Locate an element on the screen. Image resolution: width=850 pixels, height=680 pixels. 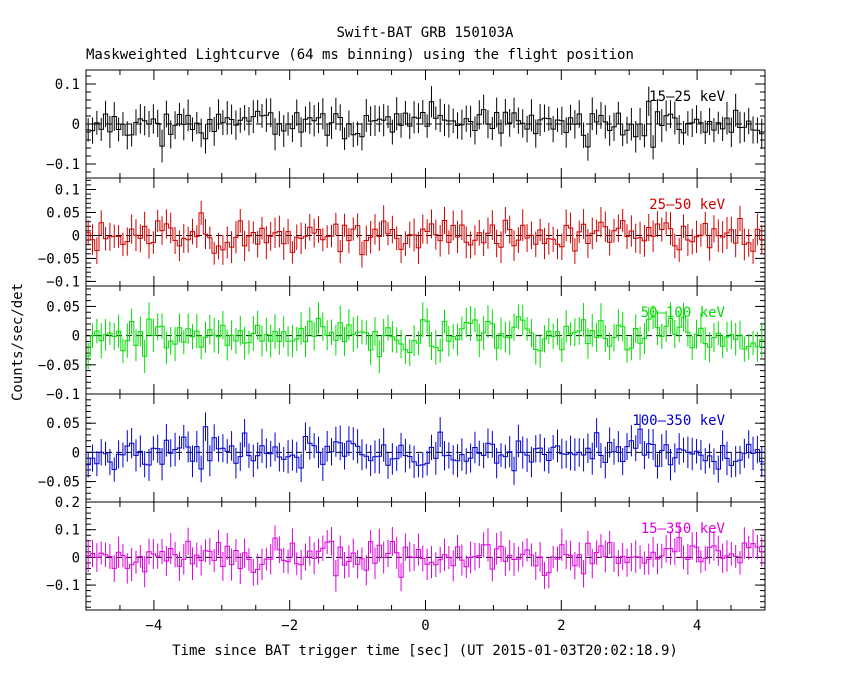
panel-15-25-kev: −0.1 0 0.1 15–25 keV is located at coordinates (406, 124).